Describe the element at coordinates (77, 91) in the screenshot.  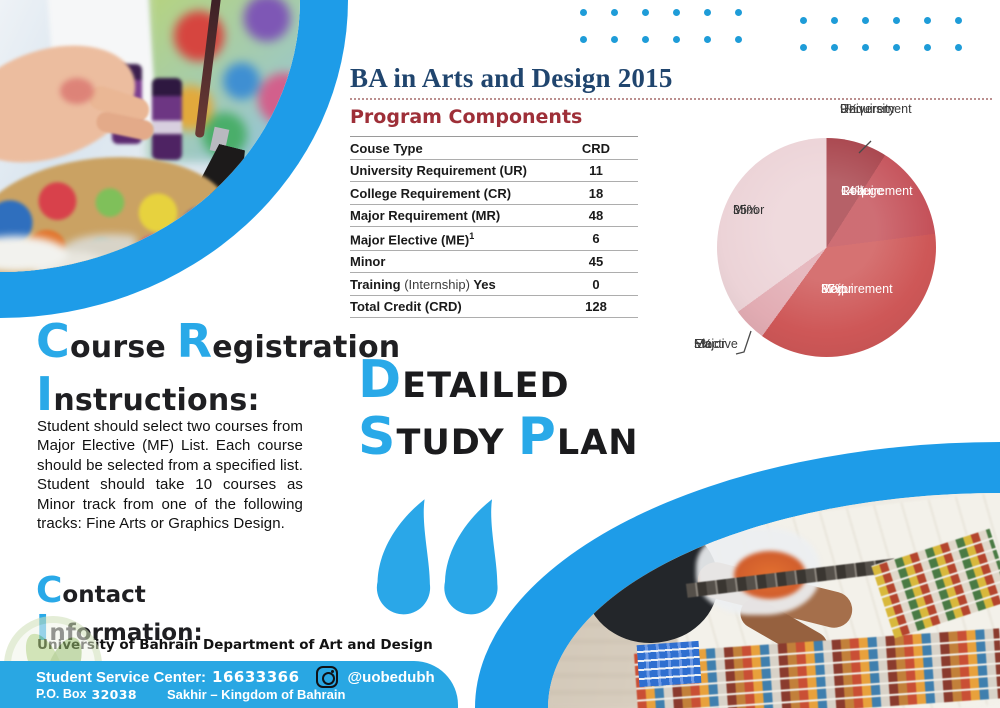
I see `paint-smudge` at that location.